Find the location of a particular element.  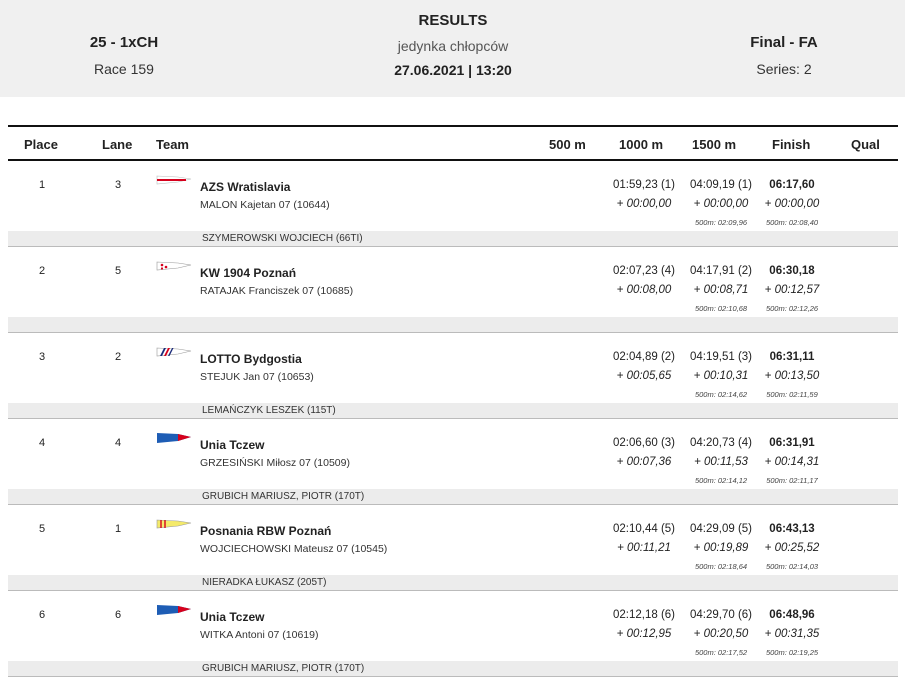

diff-1500m: + 00:11,53 is located at coordinates (721, 462).